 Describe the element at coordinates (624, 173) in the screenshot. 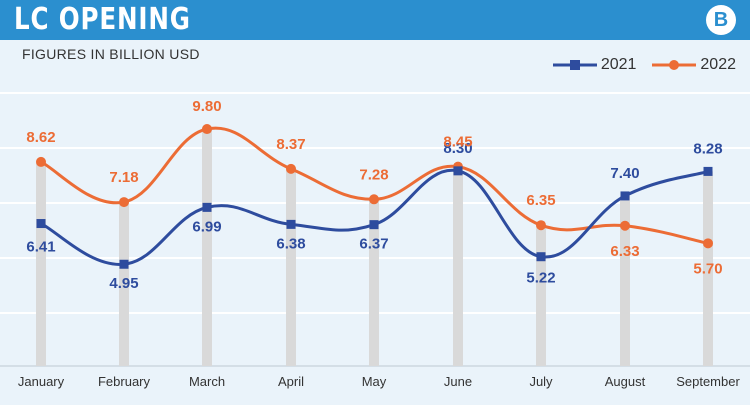

I see `value-label-2021-august: 7.40` at that location.